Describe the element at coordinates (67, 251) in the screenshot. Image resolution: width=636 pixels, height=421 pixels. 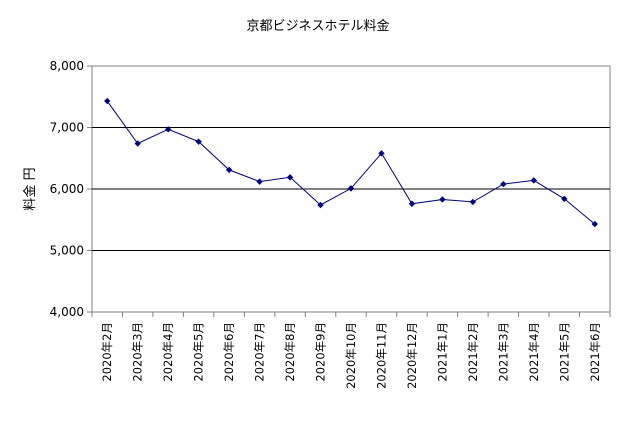
I see `y-tick-label: 5,000` at that location.